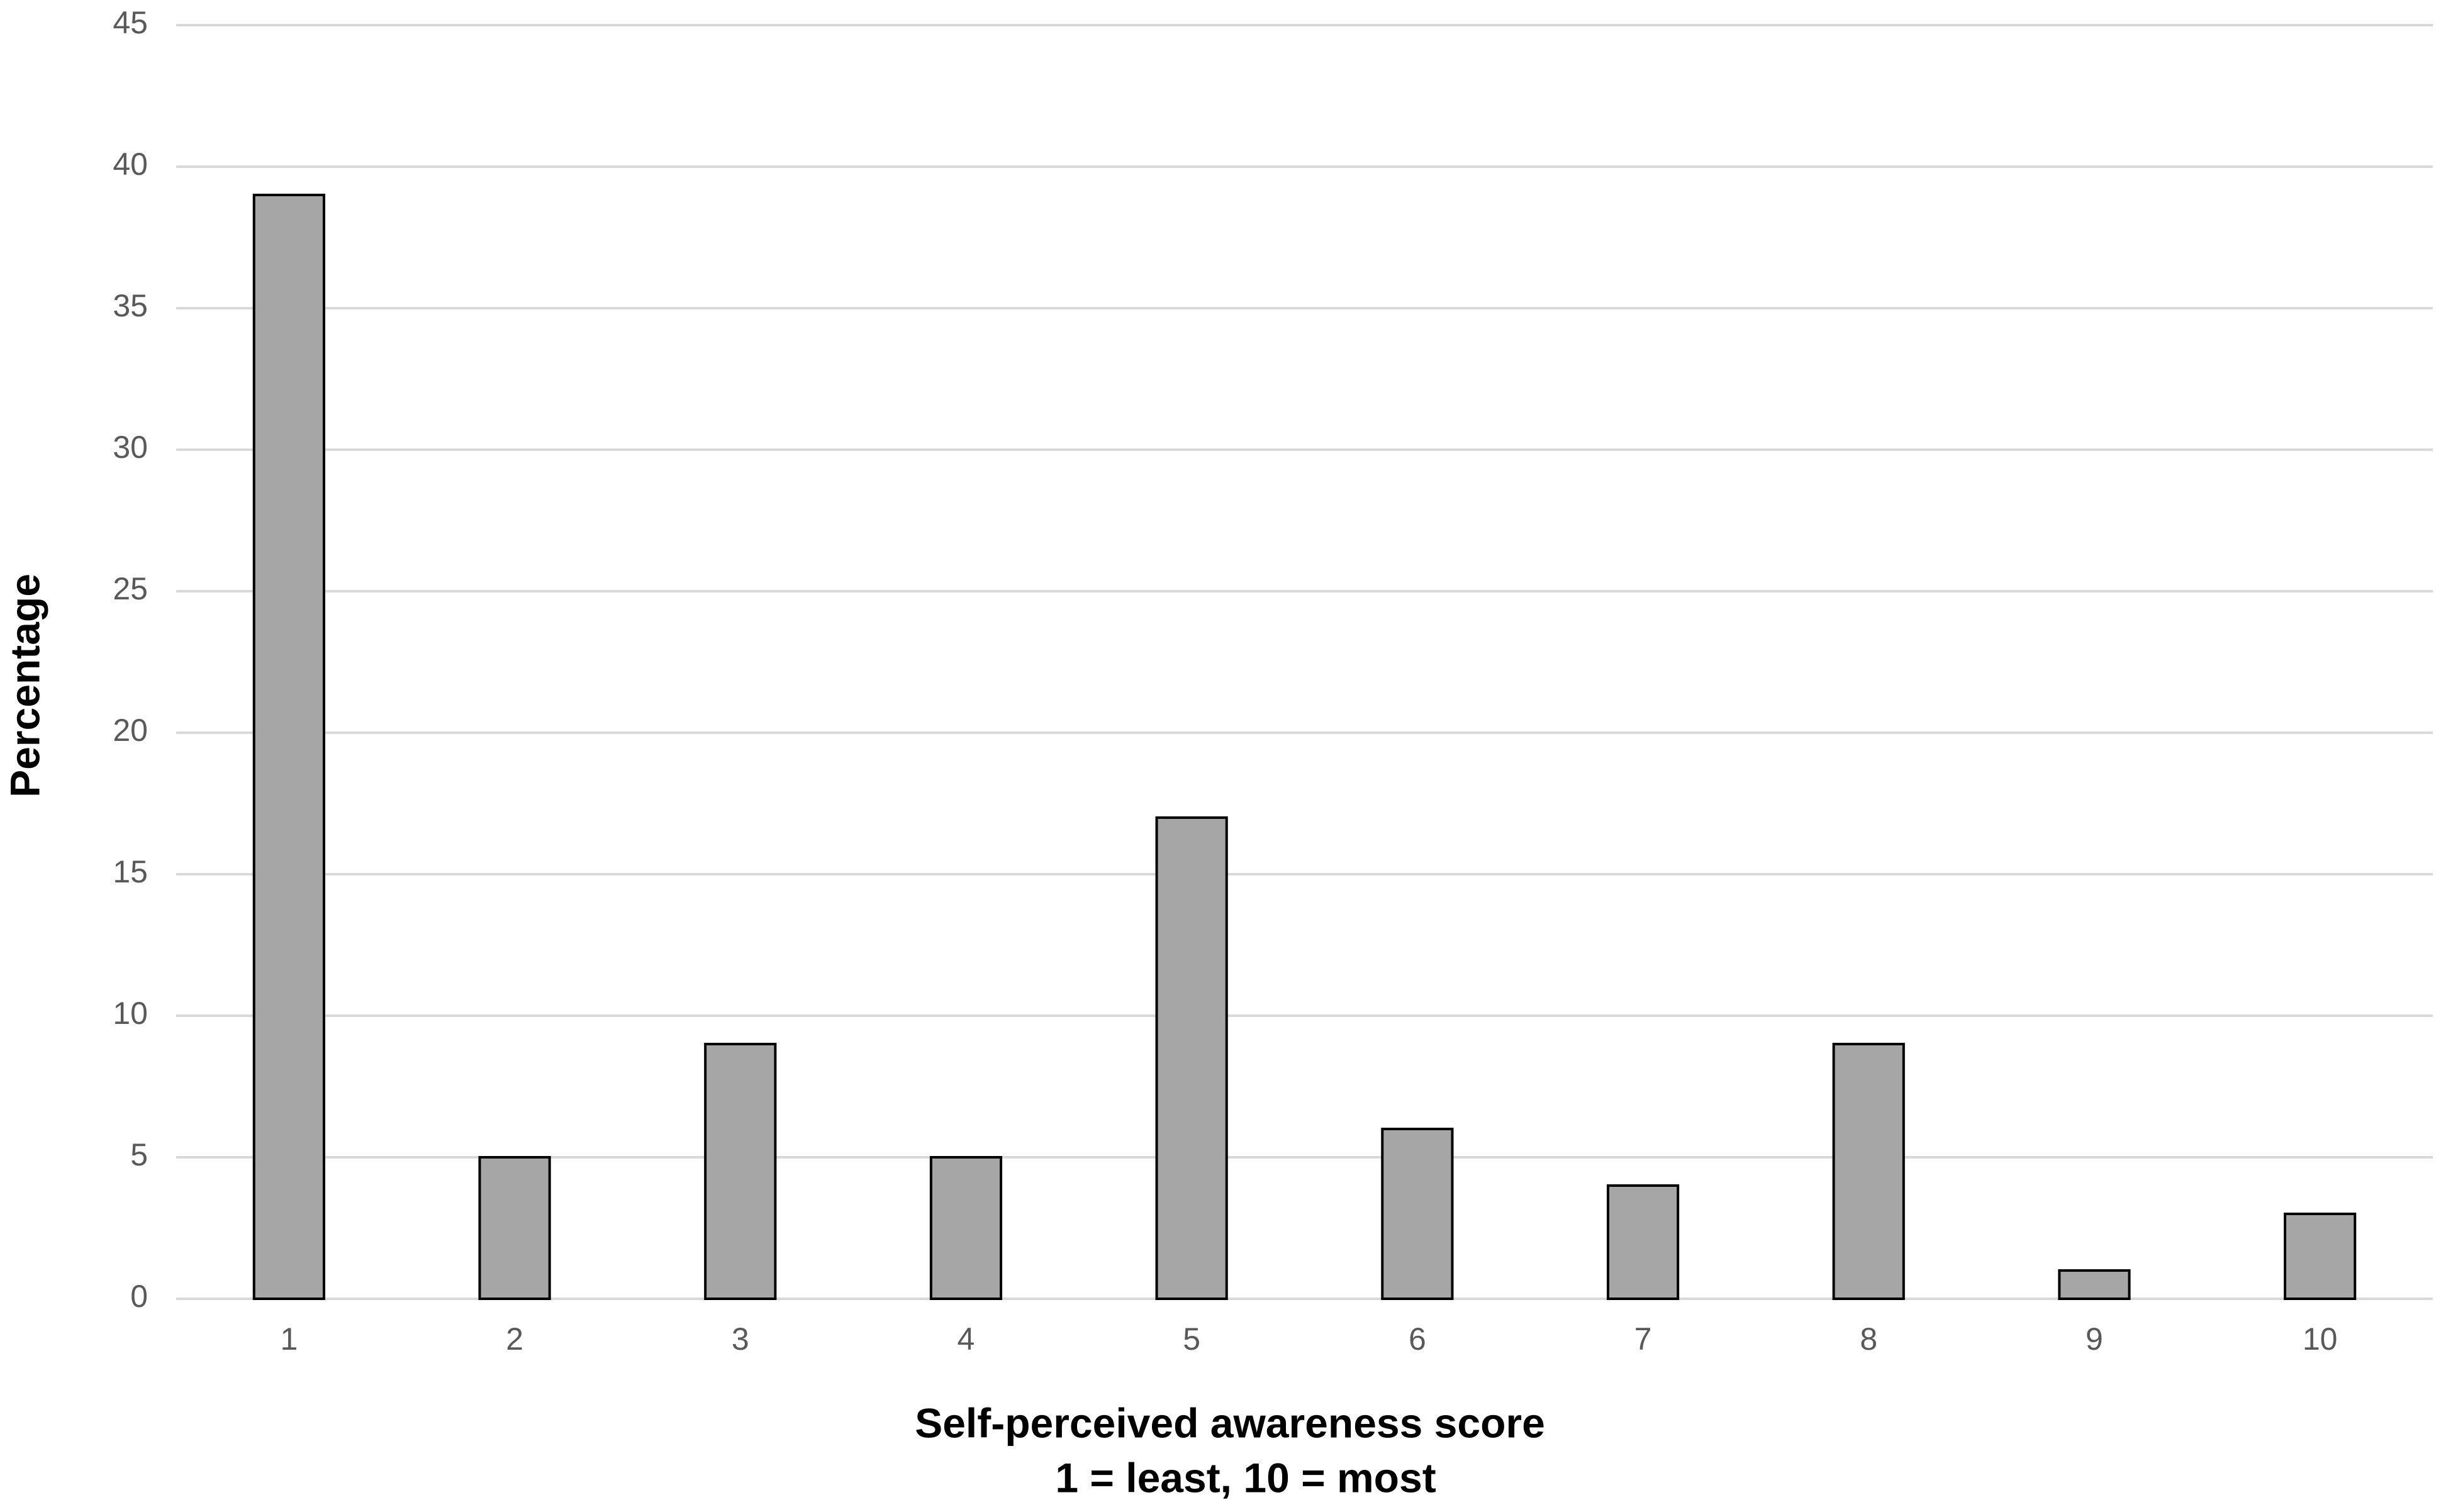 This screenshot has width=2441, height=1512. I want to click on x-axis-subtitle: 1 = least, 10 = most, so click(1245, 1477).